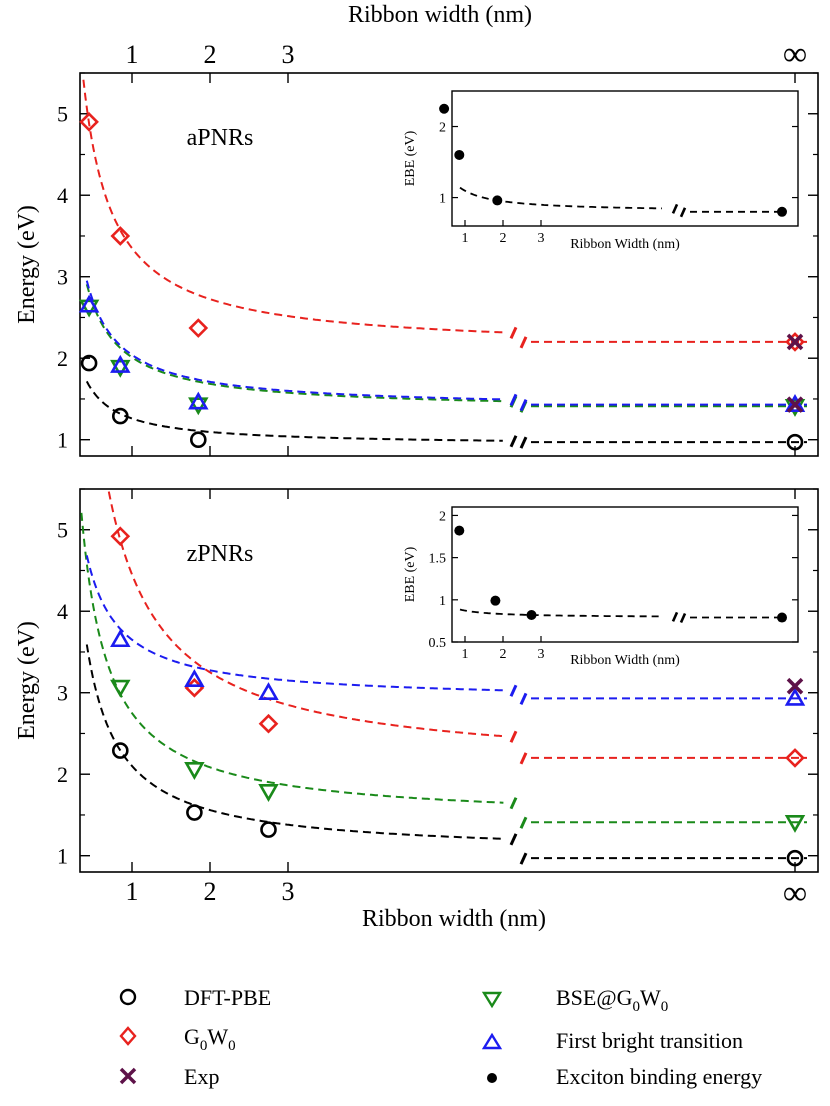  Describe the element at coordinates (541, 238) in the screenshot. I see `apnrs-inset-xtick-label: 3` at that location.